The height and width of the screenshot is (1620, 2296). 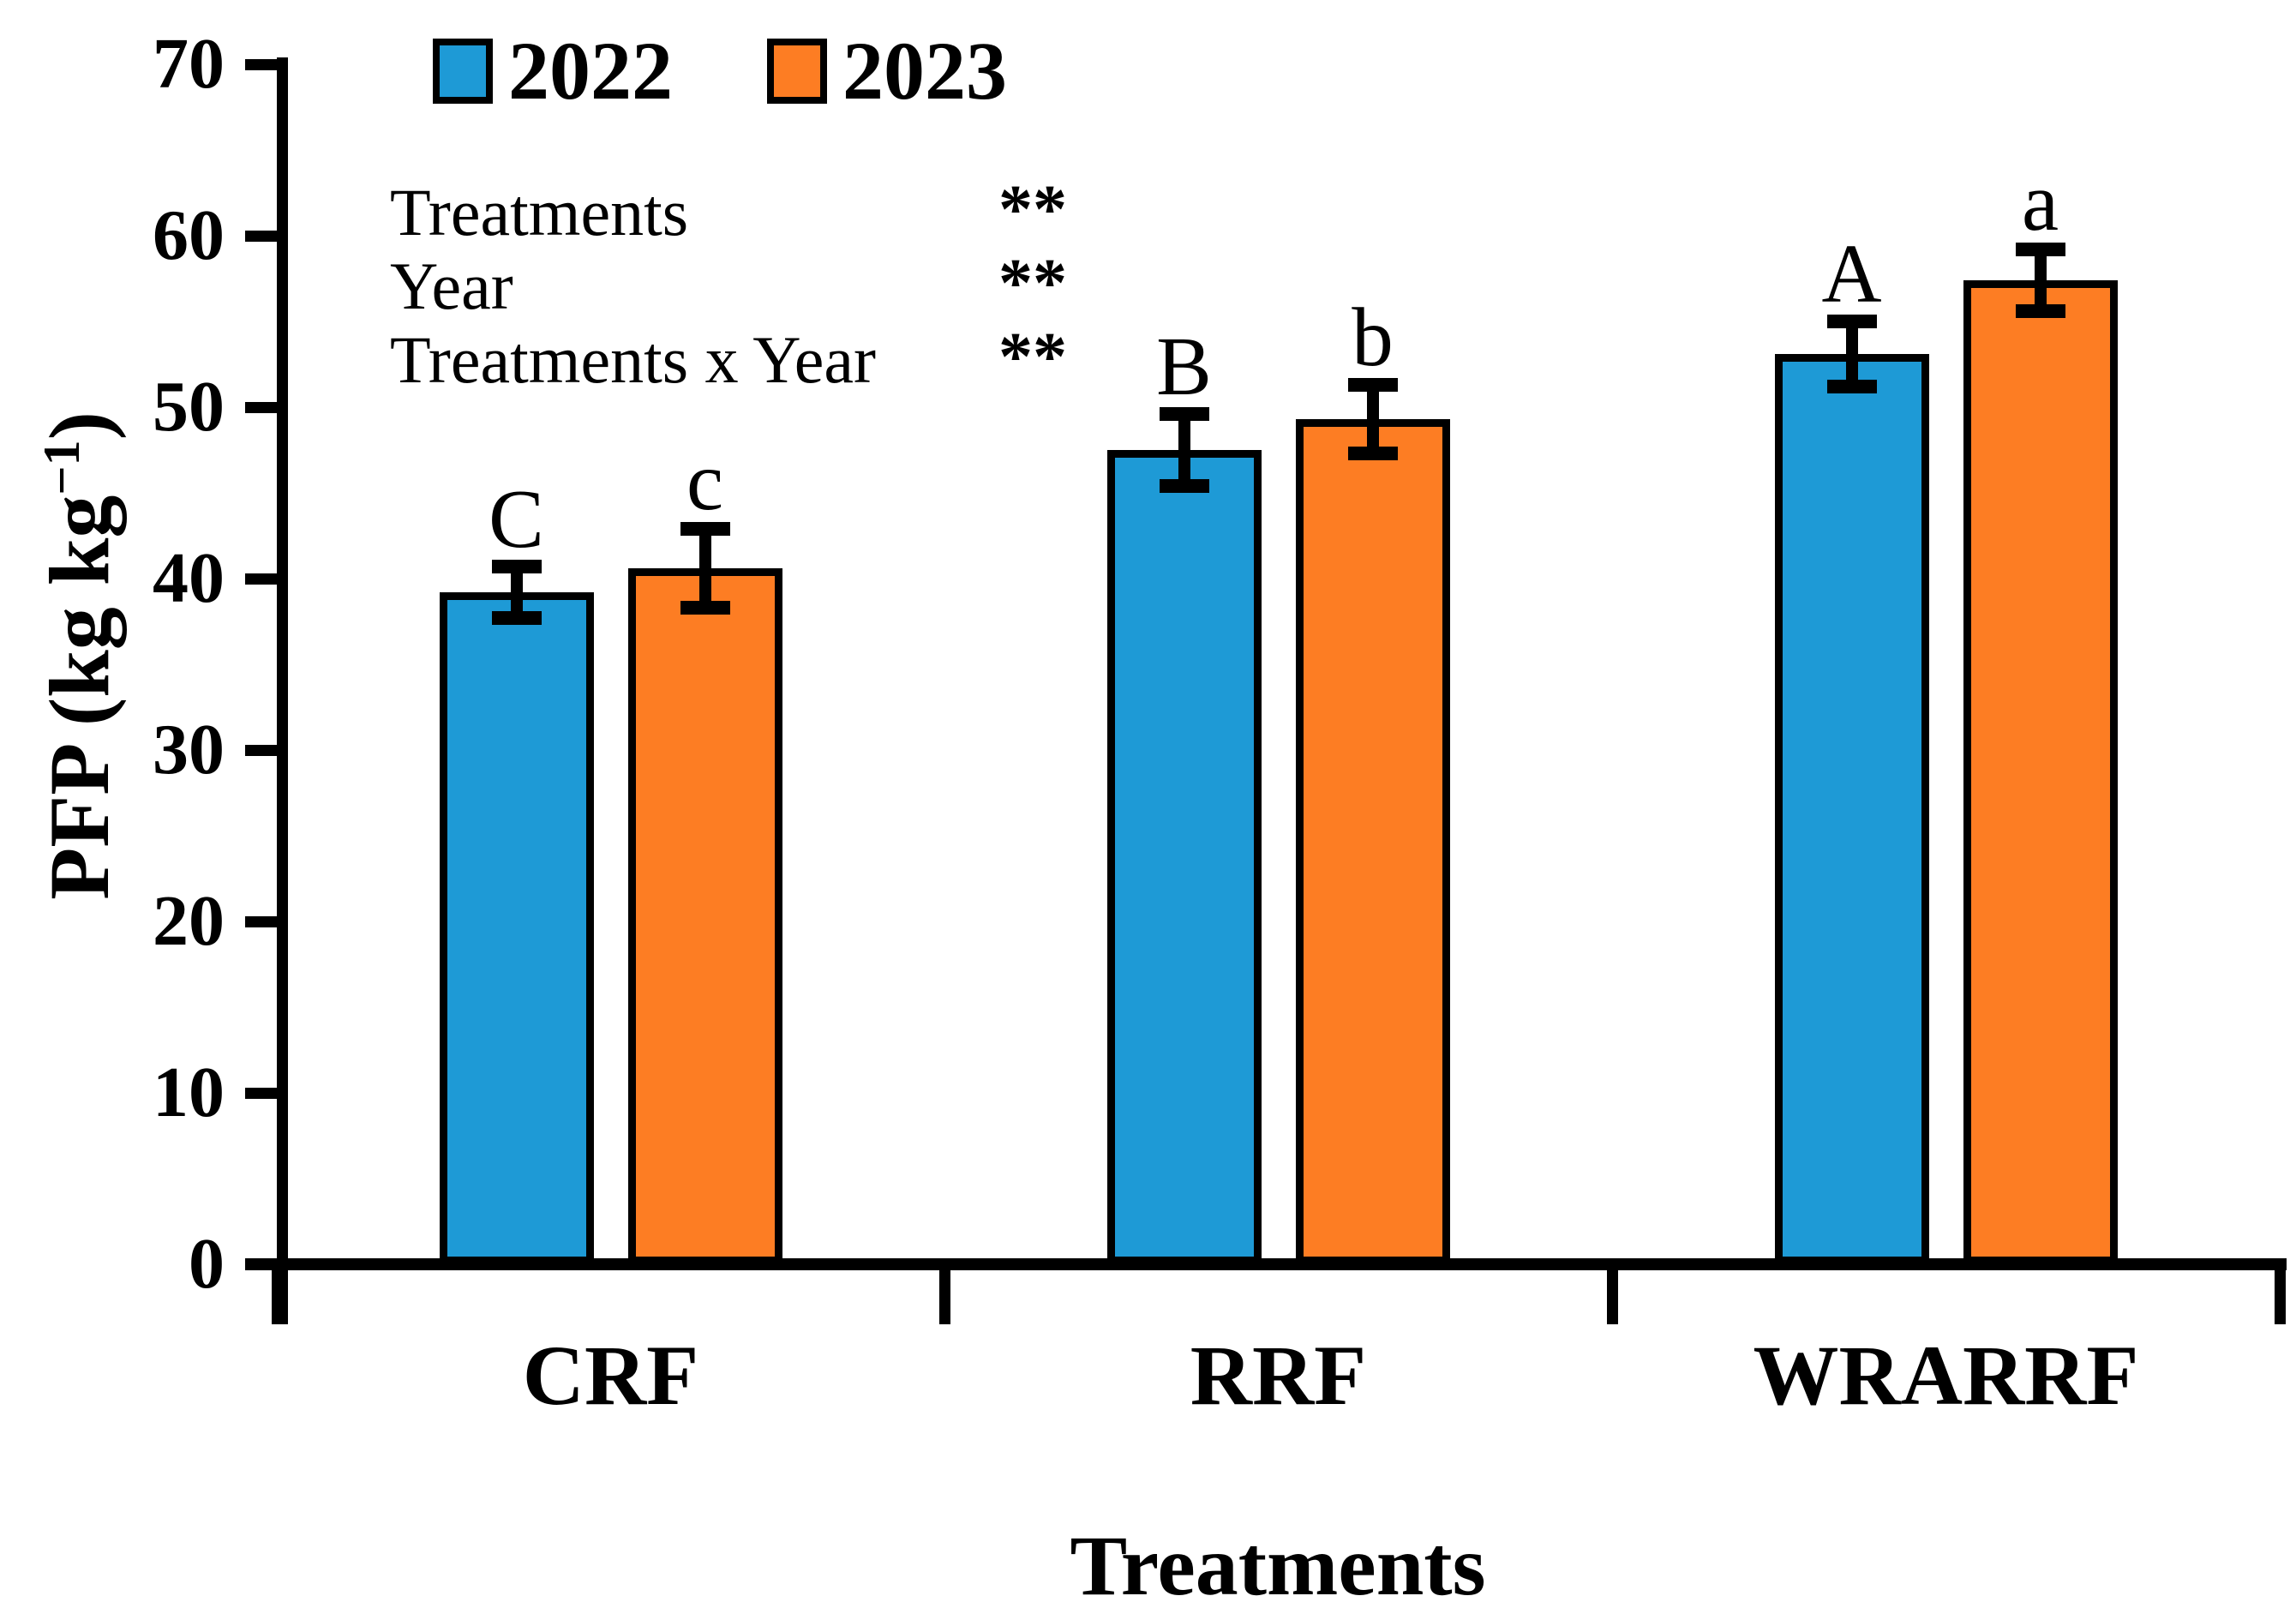 What do you see at coordinates (1946, 1375) in the screenshot?
I see `x-category-label-WRARRF: WRARRF` at bounding box center [1946, 1375].